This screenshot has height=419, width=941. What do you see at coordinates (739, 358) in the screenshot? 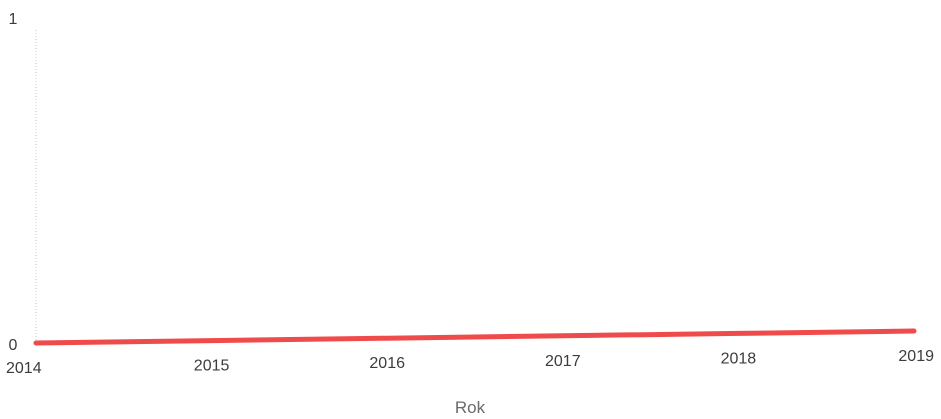
I see `x-tick-label: 2018` at bounding box center [739, 358].